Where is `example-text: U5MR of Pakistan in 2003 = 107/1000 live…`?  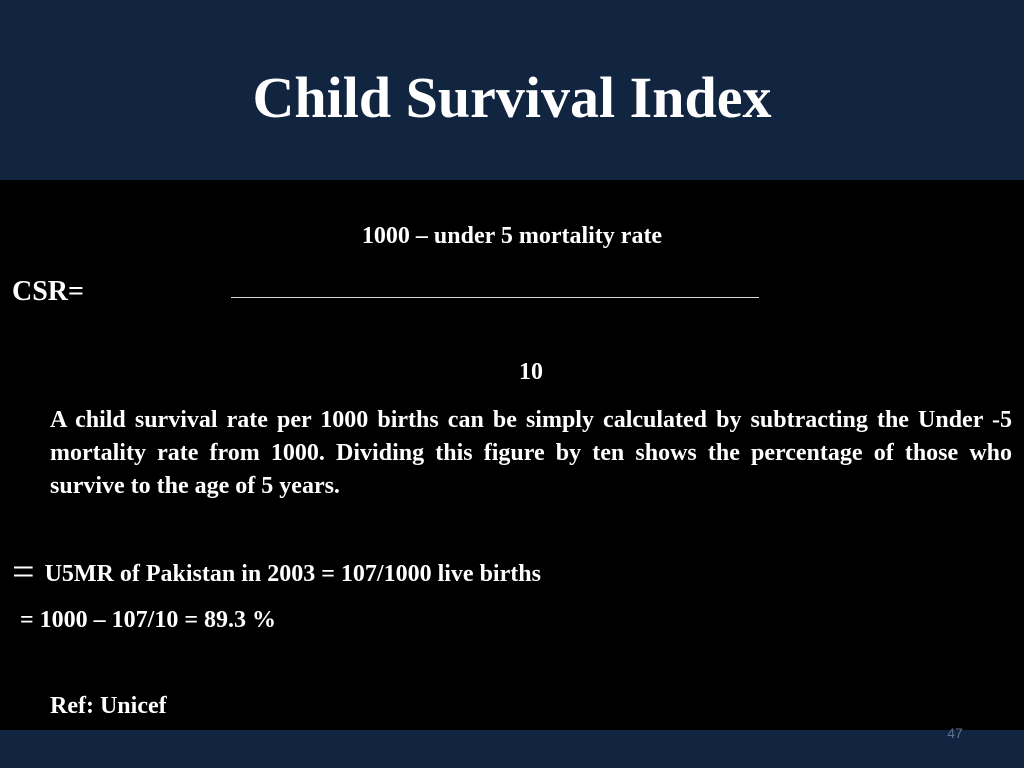 example-text: U5MR of Pakistan in 2003 = 107/1000 live… is located at coordinates (292, 574).